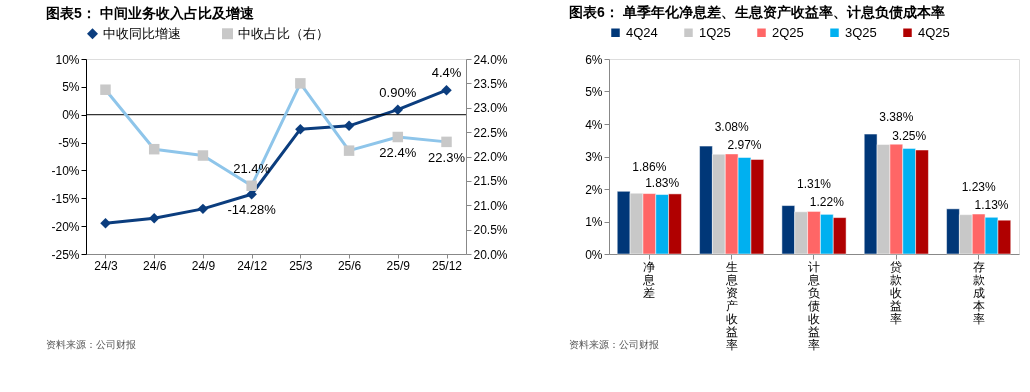  What do you see at coordinates (252, 265) in the screenshot?
I see `x-tick-label: 24/12` at bounding box center [252, 265].